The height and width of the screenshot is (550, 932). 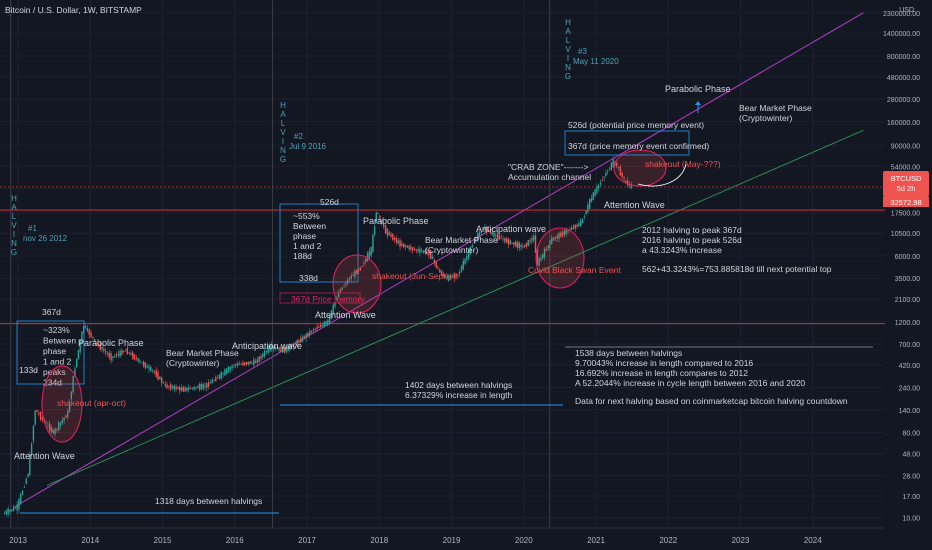 What do you see at coordinates (328, 299) in the screenshot?
I see `cycle2-memory-label: 367d Price memory` at bounding box center [328, 299].